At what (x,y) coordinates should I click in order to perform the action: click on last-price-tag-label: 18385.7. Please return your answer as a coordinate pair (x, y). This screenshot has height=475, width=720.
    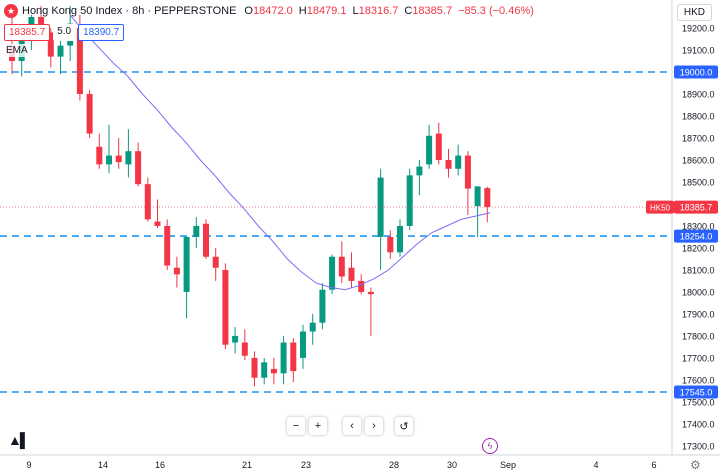
    Looking at the image, I should click on (696, 208).